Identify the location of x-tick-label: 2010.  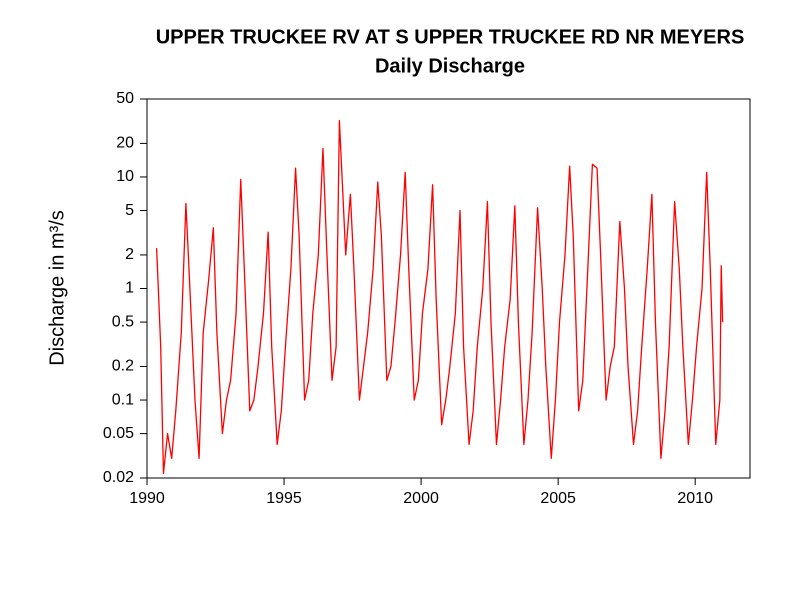
(695, 498).